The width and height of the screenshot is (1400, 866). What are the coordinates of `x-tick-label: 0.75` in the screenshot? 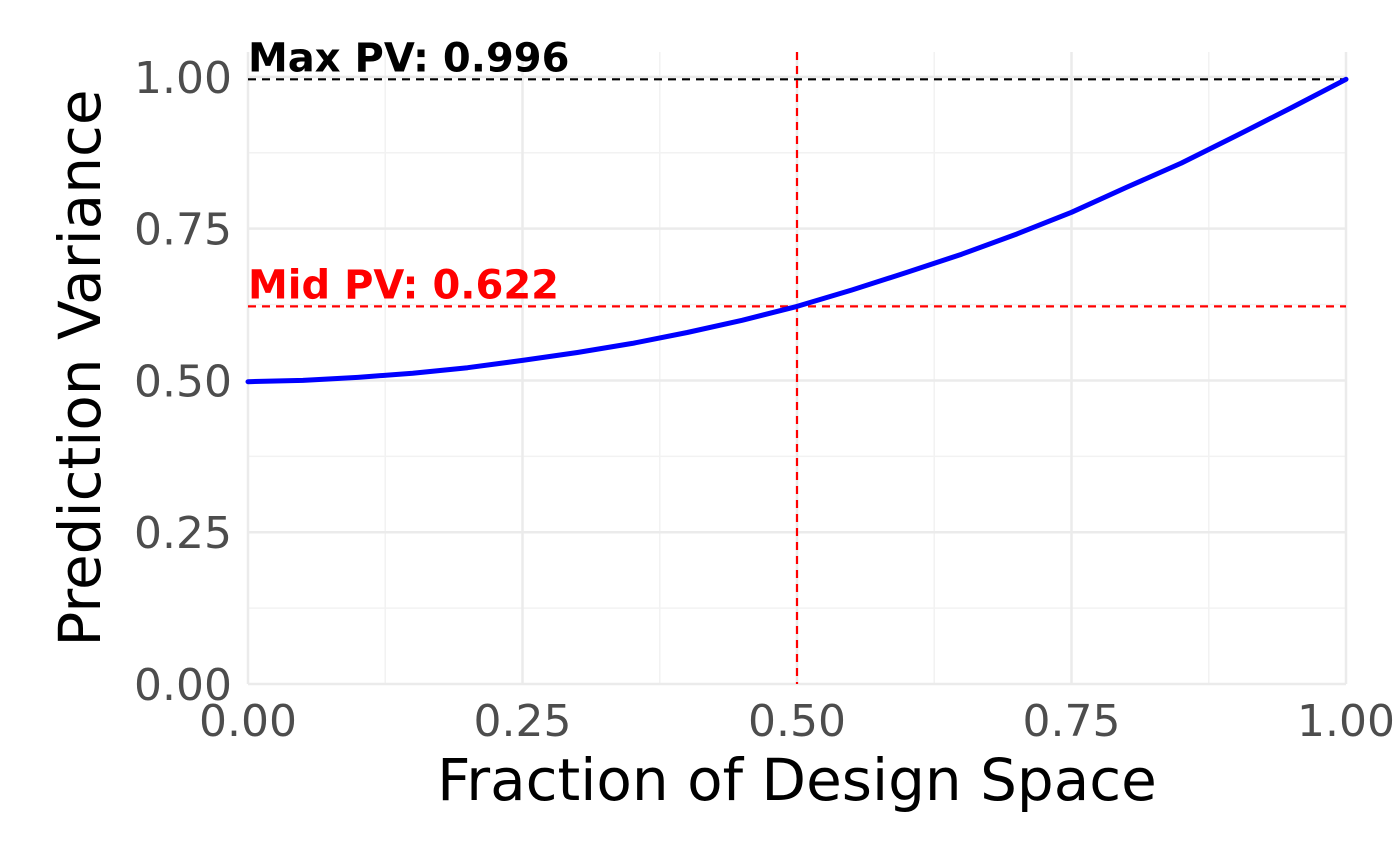 It's located at (1072, 721).